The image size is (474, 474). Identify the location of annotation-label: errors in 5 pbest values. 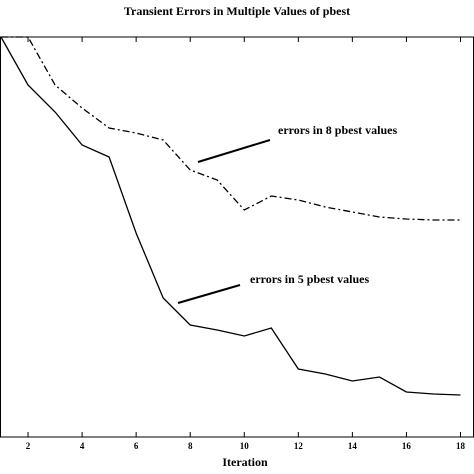
(309, 279).